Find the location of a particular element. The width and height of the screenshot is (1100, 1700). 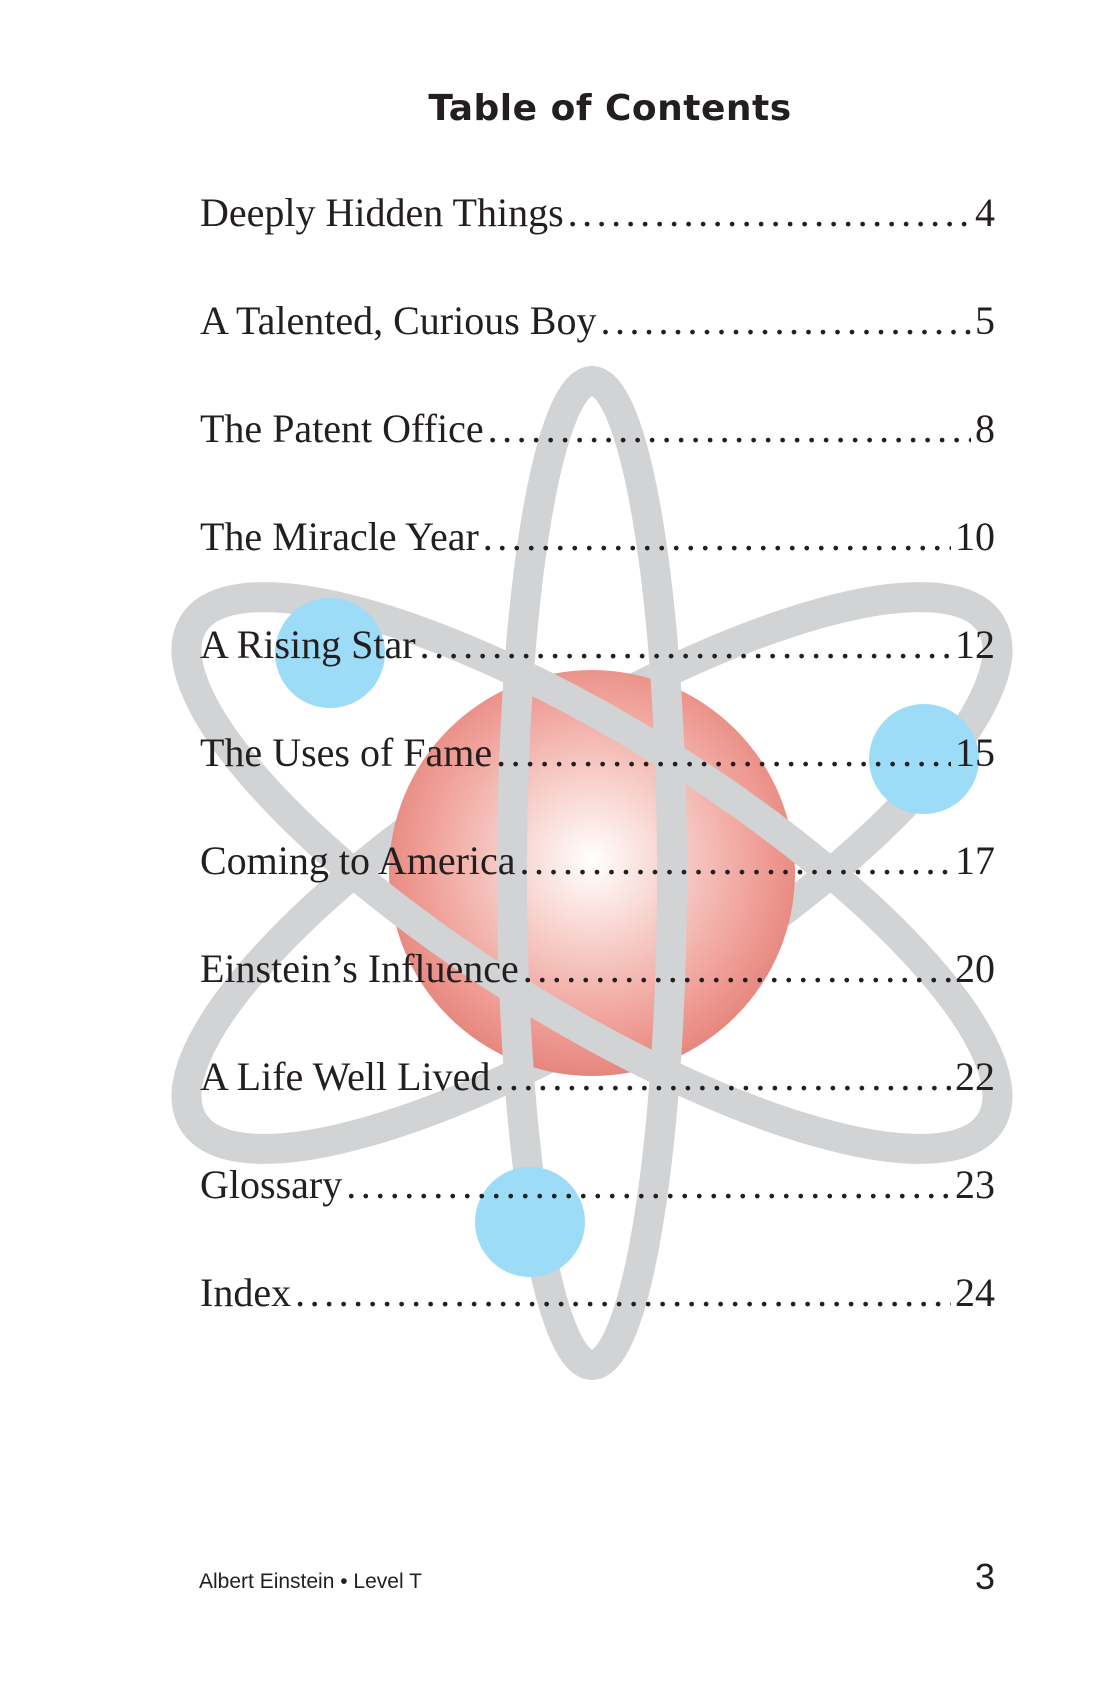

toc-entry: Index 24 is located at coordinates (597, 1322).